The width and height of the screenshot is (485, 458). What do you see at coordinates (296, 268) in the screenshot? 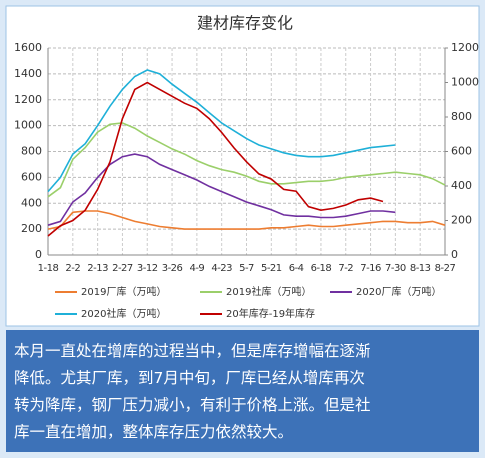
I see `x-tick-label: 6-4` at bounding box center [296, 268].